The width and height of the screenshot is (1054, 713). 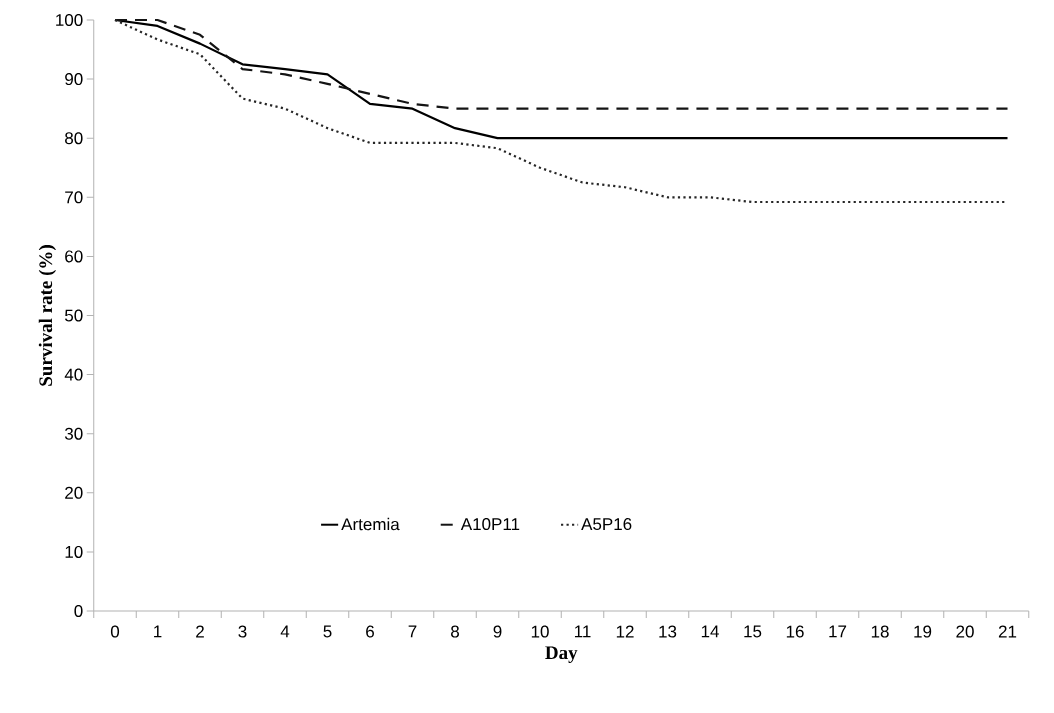 I want to click on x-tick-label: 15, so click(x=753, y=631).